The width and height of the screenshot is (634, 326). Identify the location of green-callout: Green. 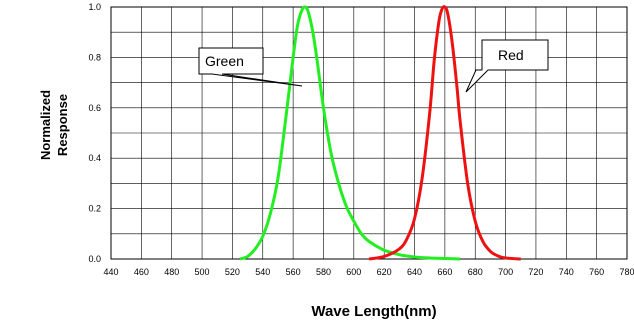
(250, 67).